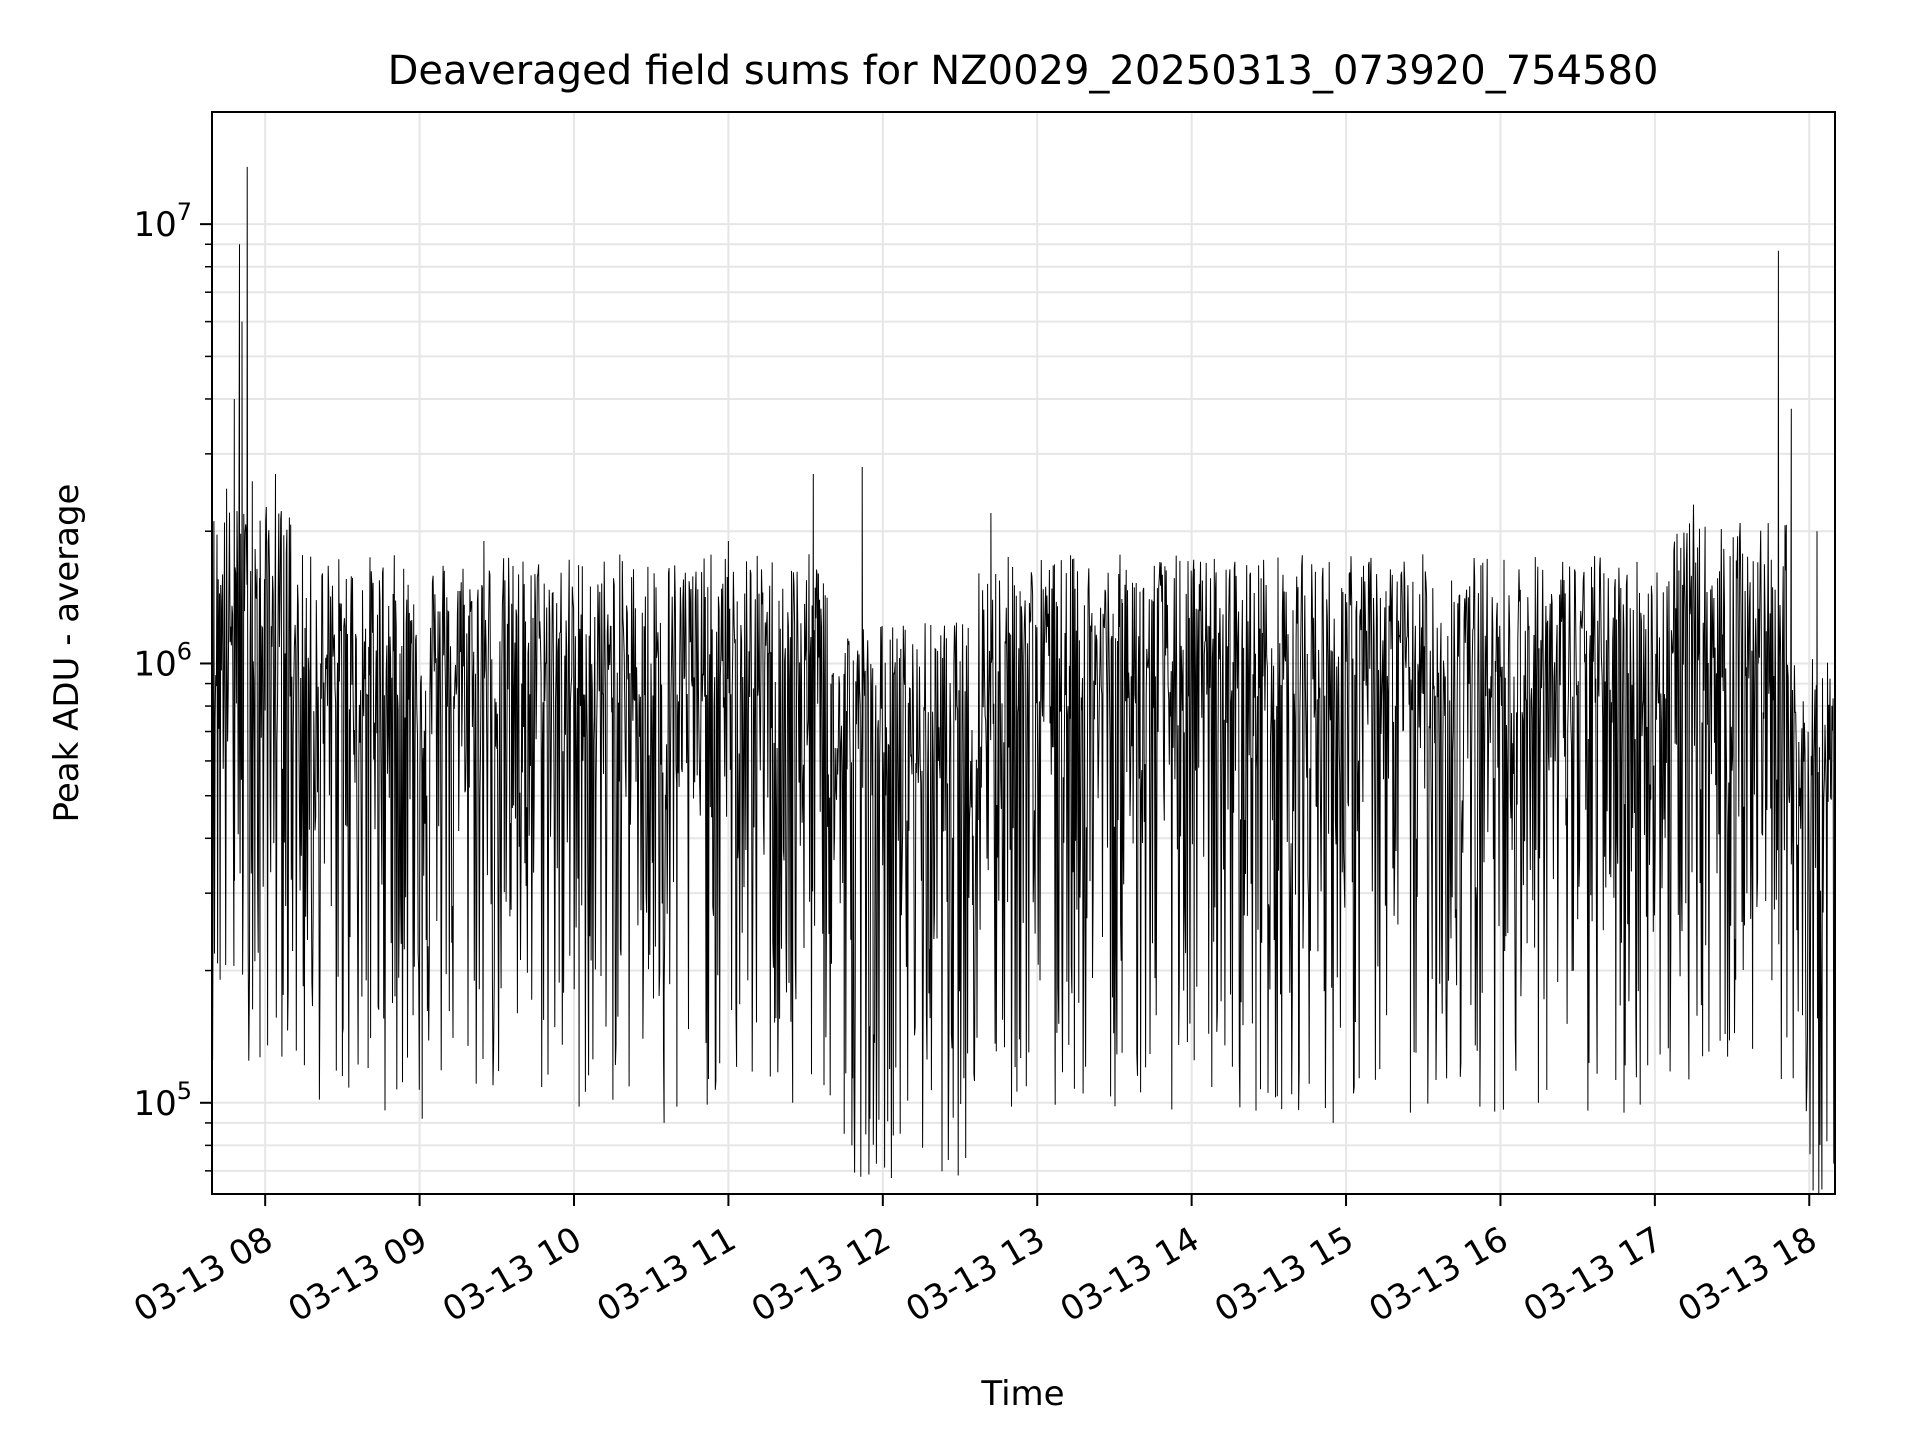 The width and height of the screenshot is (1920, 1440). What do you see at coordinates (162, 1100) in the screenshot?
I see `y-tick-label: 10⁵` at bounding box center [162, 1100].